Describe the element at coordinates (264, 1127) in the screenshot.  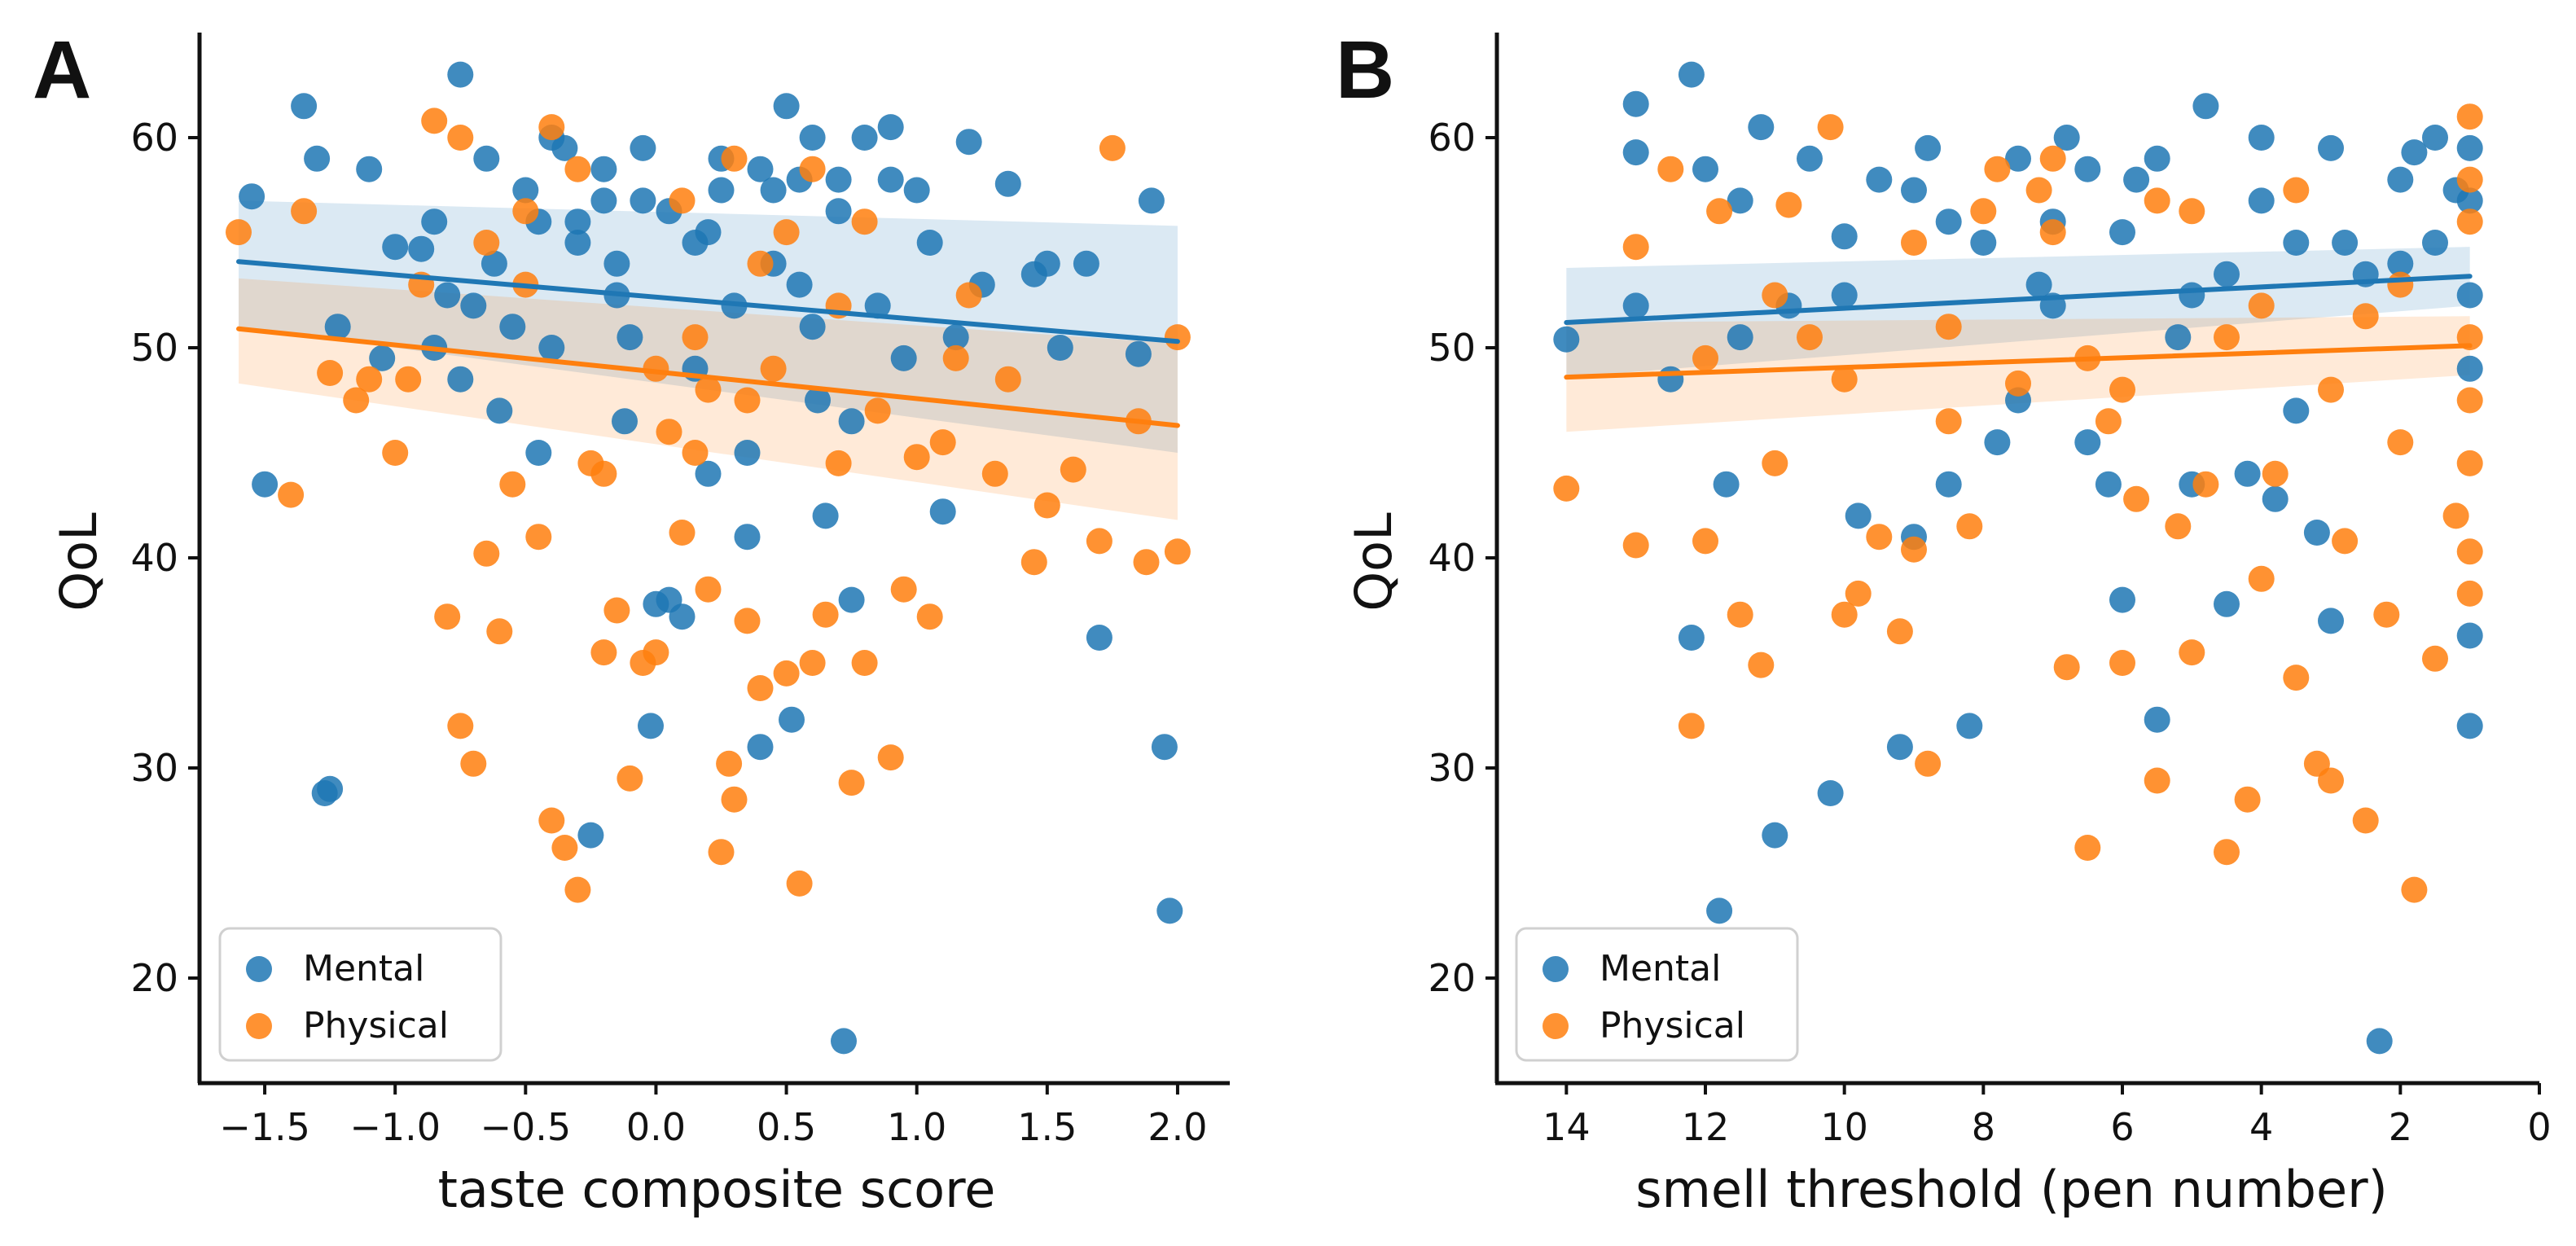
I see `panel-a-x-tick-label: −1.5` at that location.